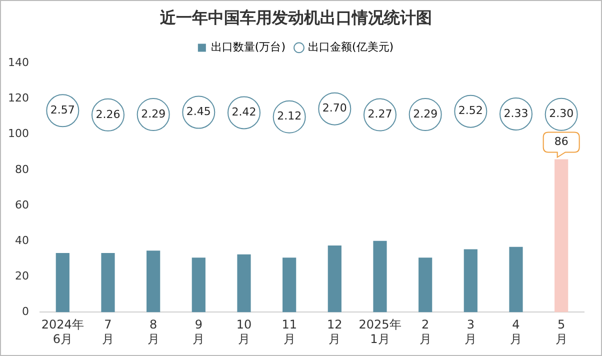 The width and height of the screenshot is (602, 356). I want to click on chart-title: 近一年中国车用发动机出口情况统计图, so click(295, 17).